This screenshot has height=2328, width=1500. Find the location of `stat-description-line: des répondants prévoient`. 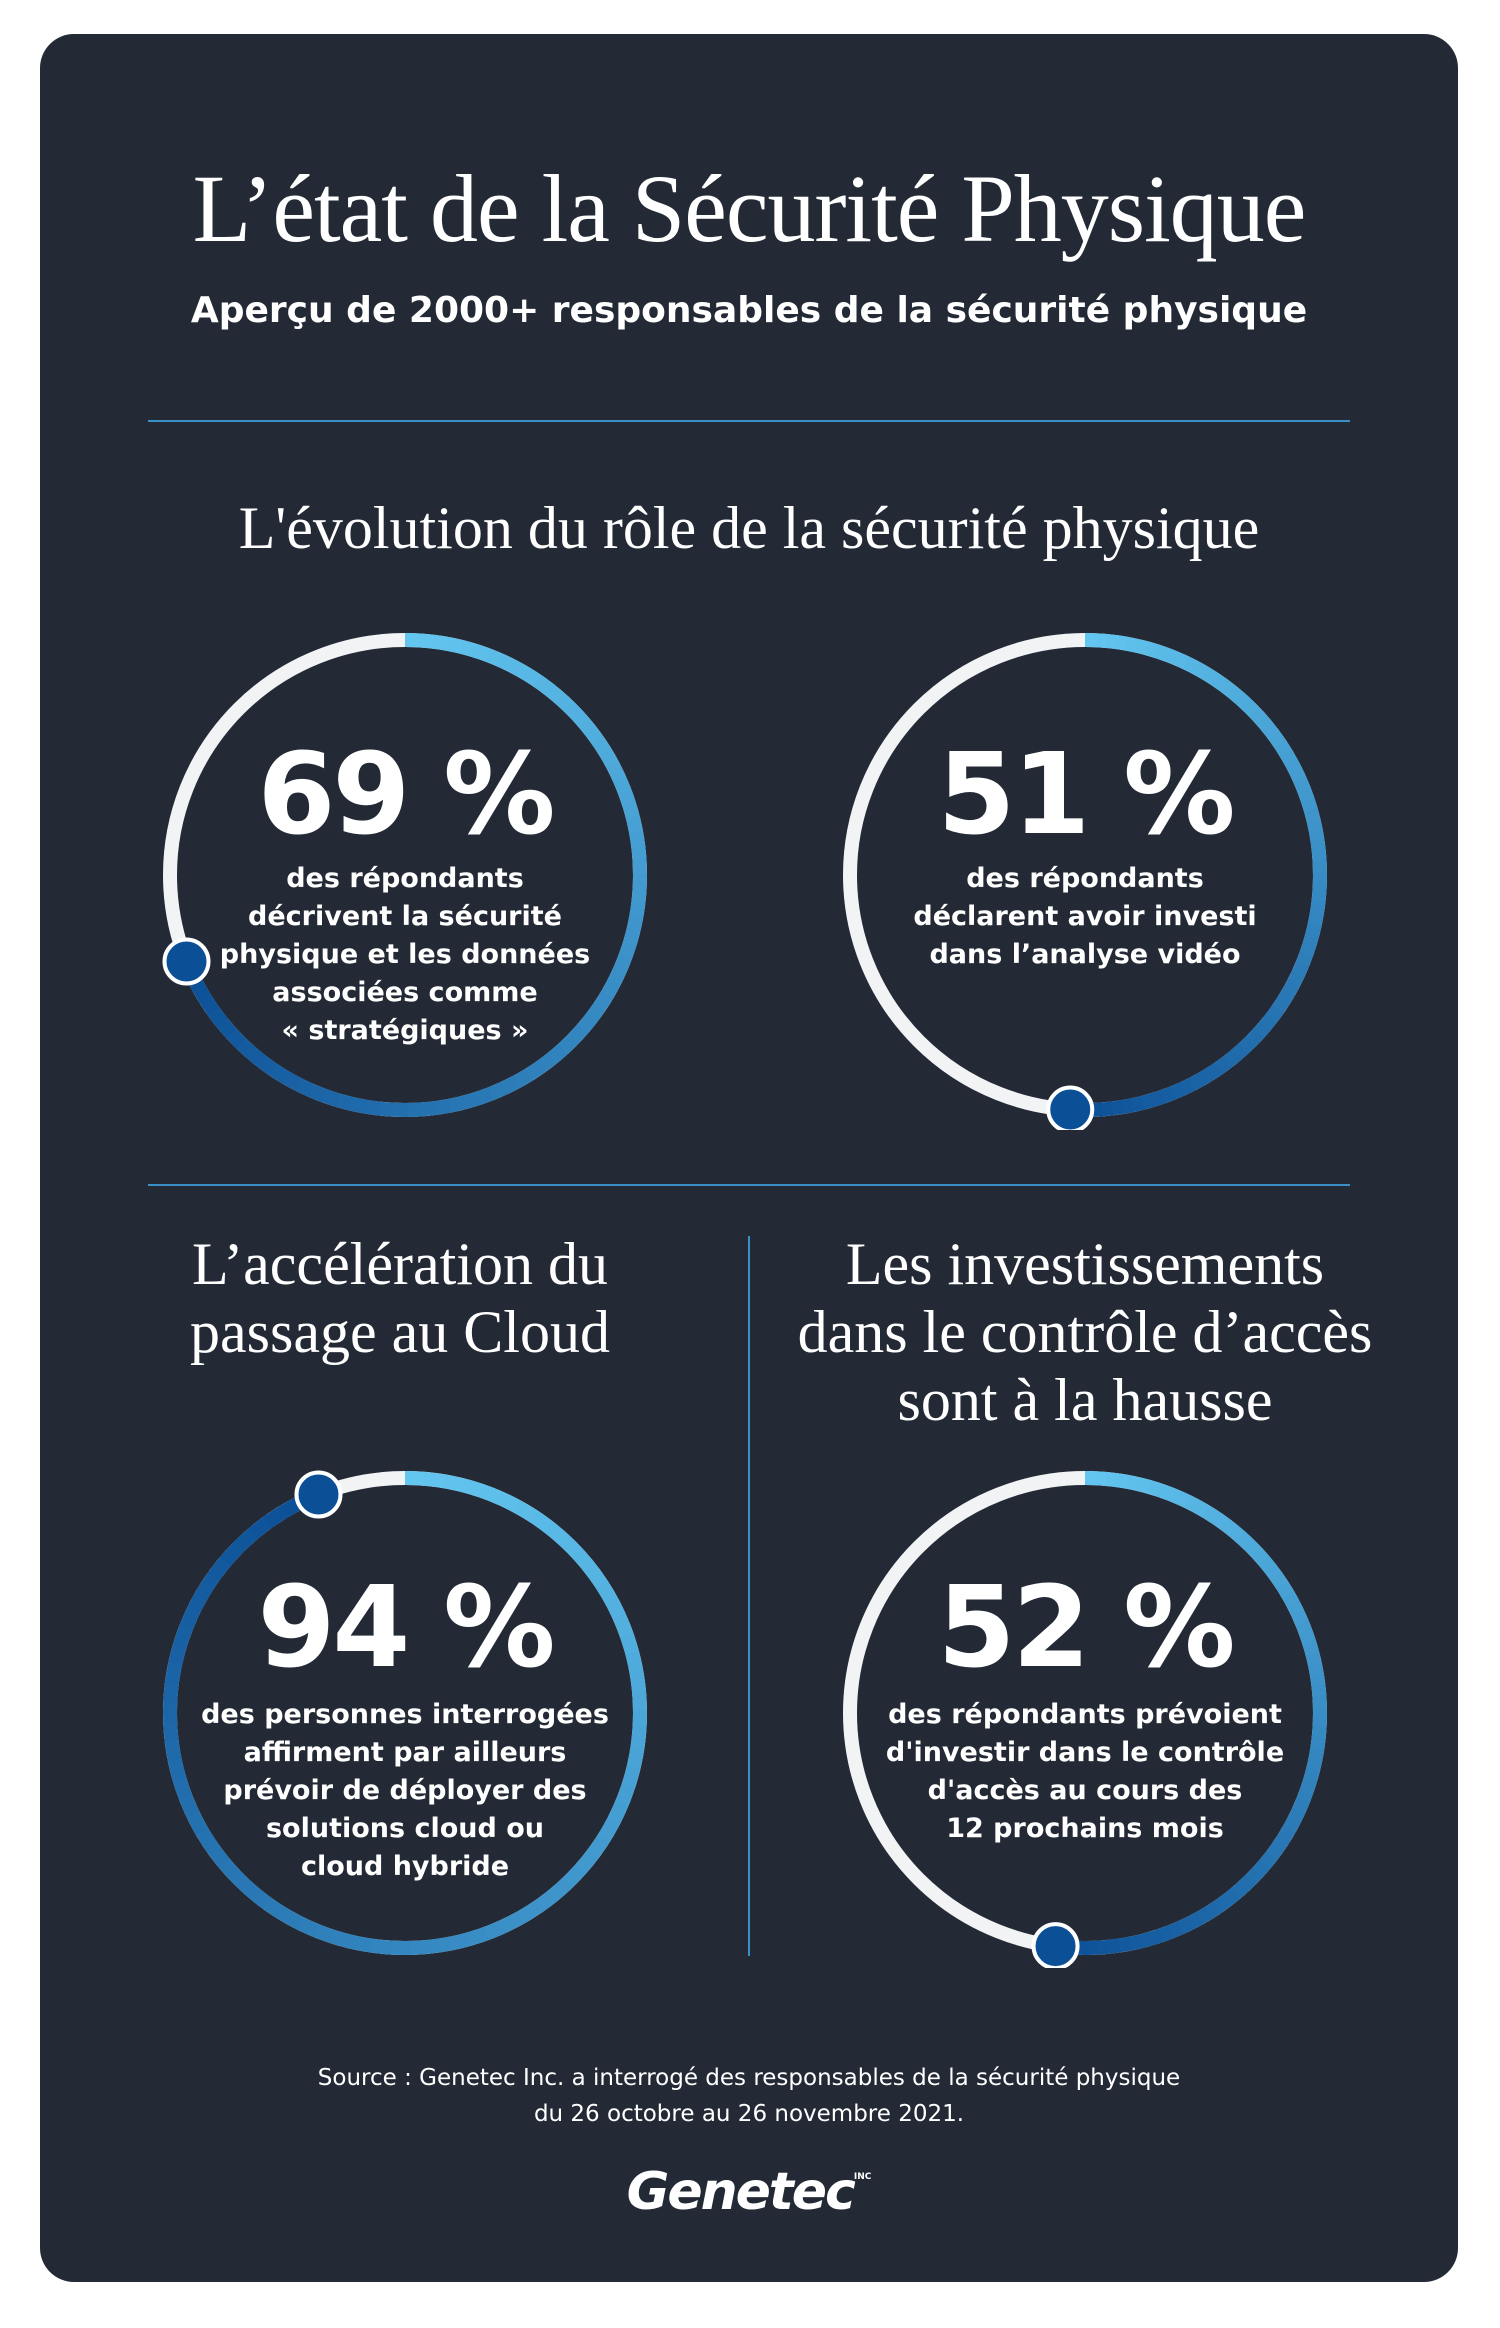

stat-description-line: des répondants prévoient is located at coordinates (1085, 1714).